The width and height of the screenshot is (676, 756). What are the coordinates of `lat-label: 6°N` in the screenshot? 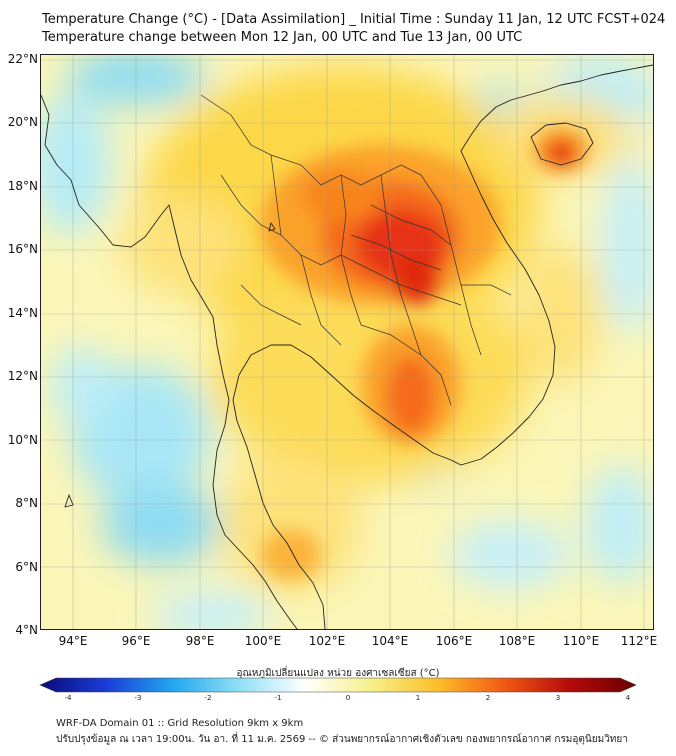 It's located at (26, 567).